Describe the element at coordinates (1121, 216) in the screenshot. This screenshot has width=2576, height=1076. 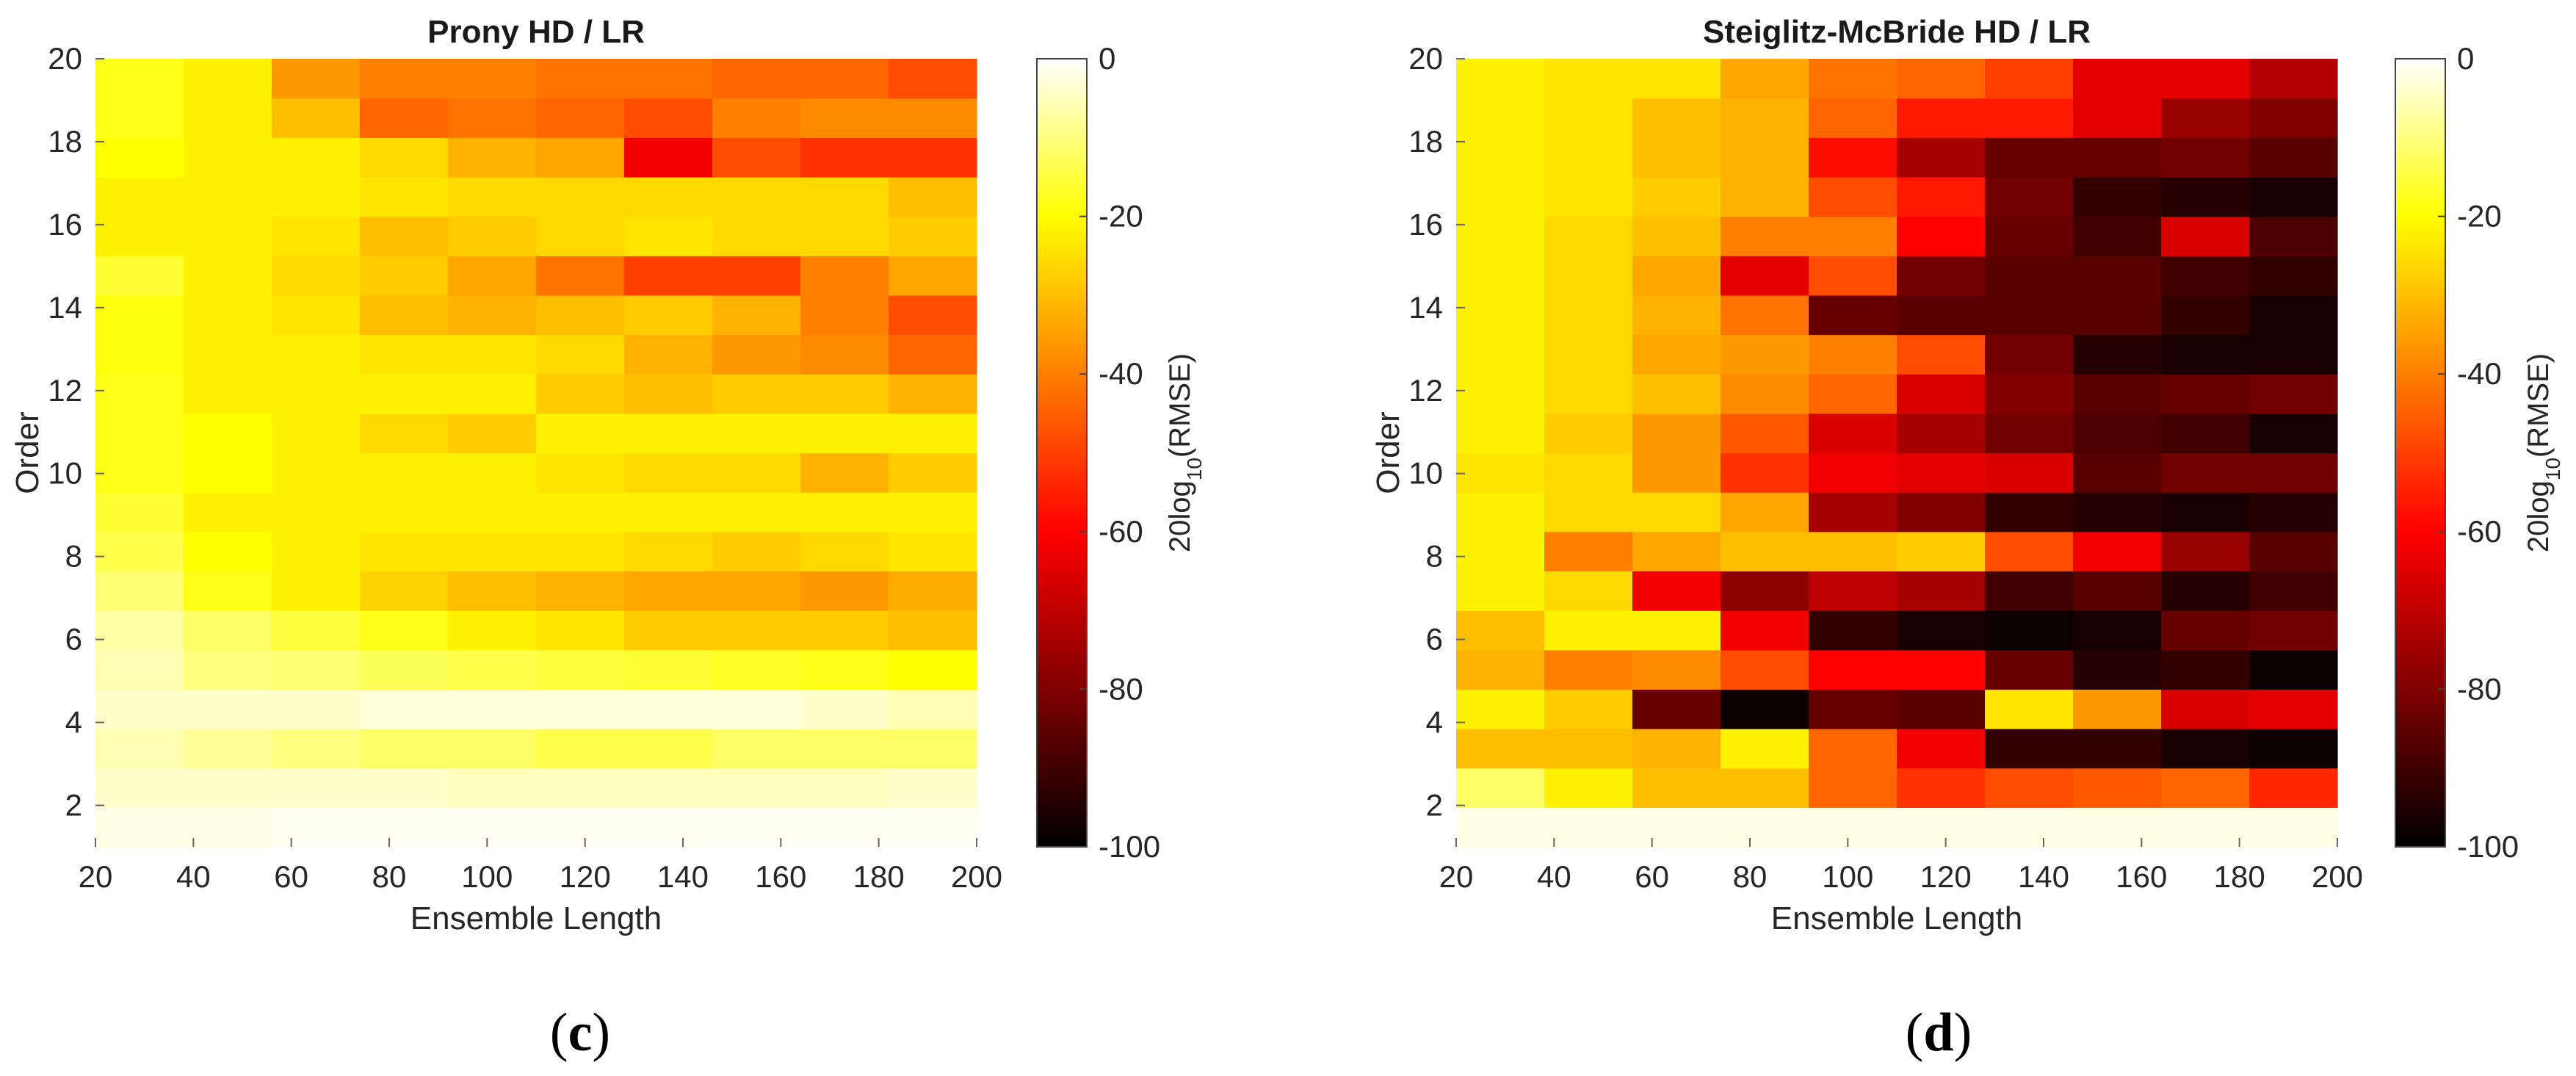
I see `colorbar-tick-label: -20` at that location.